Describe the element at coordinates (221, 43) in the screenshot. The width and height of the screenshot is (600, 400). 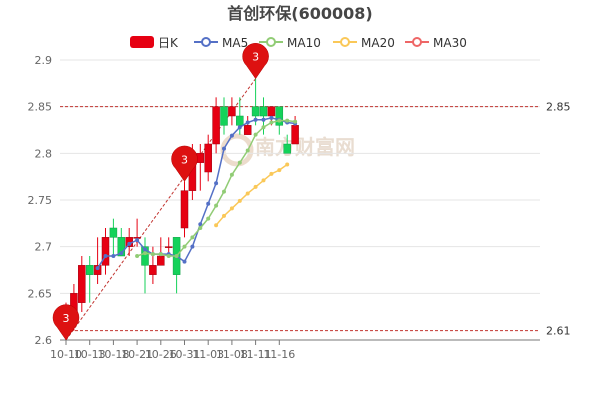
I see `legend-item-ma5: MA5` at that location.